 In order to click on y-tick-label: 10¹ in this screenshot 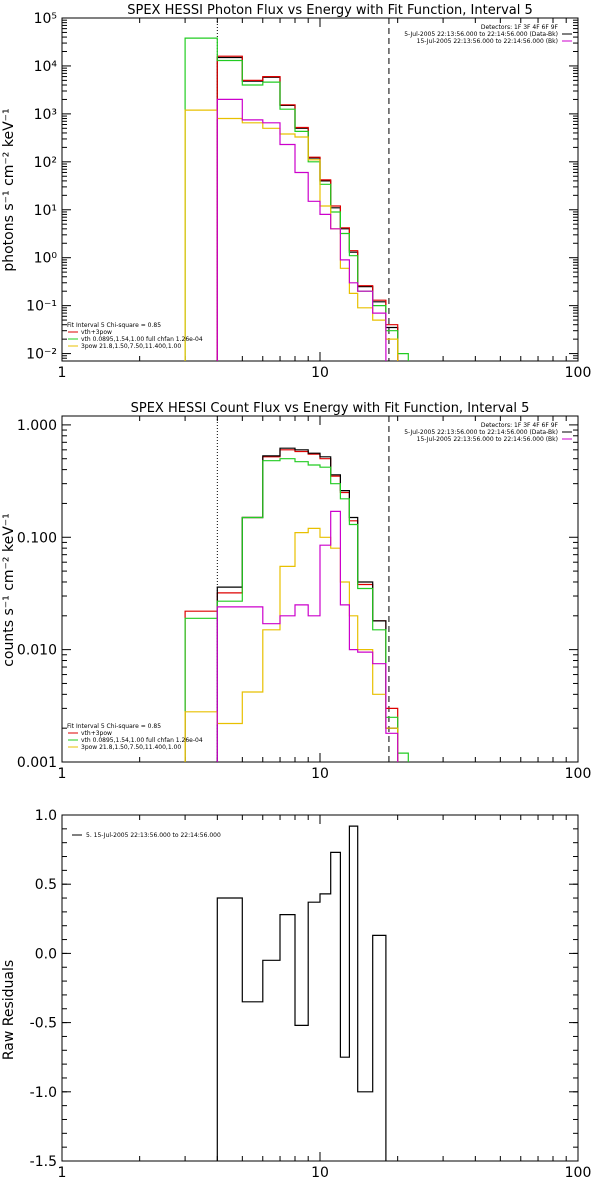, I will do `click(45, 211)`.